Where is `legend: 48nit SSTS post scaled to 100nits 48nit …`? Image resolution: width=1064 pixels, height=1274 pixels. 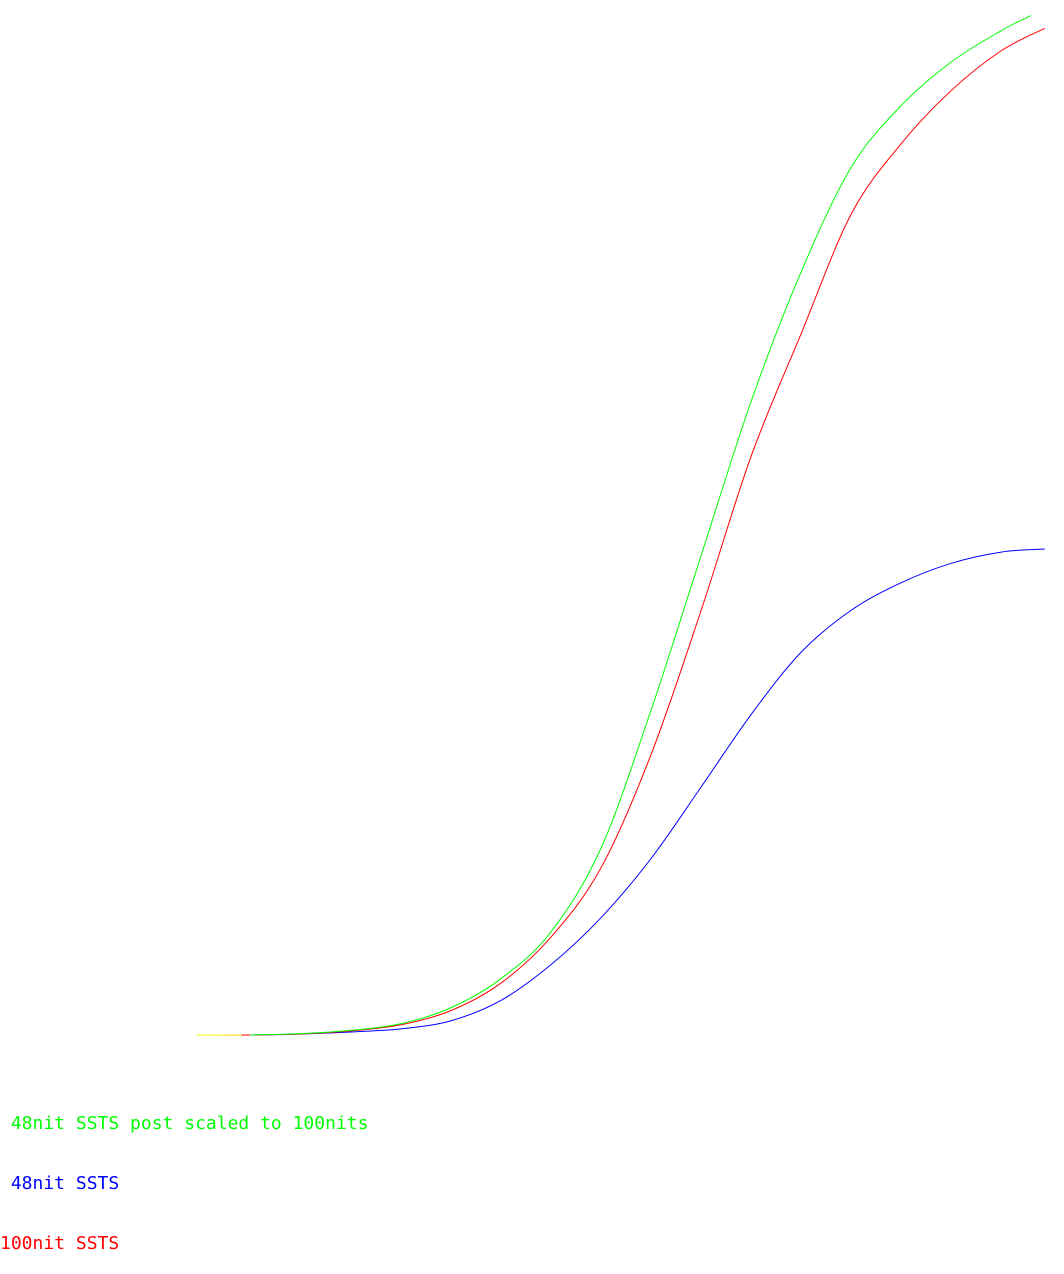
legend: 48nit SSTS post scaled to 100nits 48nit … is located at coordinates (184, 1174).